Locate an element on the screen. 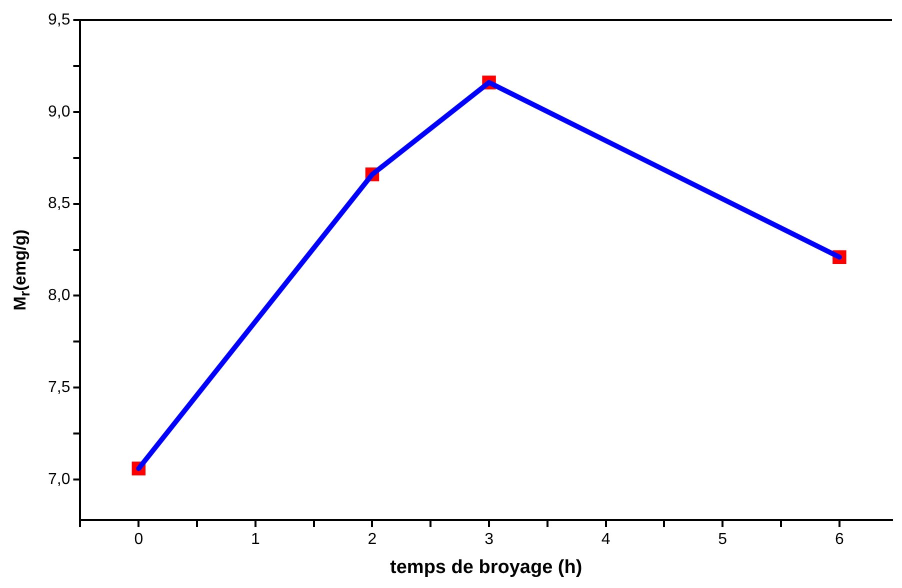  y-tick-label: 8,0 is located at coordinates (59, 295).